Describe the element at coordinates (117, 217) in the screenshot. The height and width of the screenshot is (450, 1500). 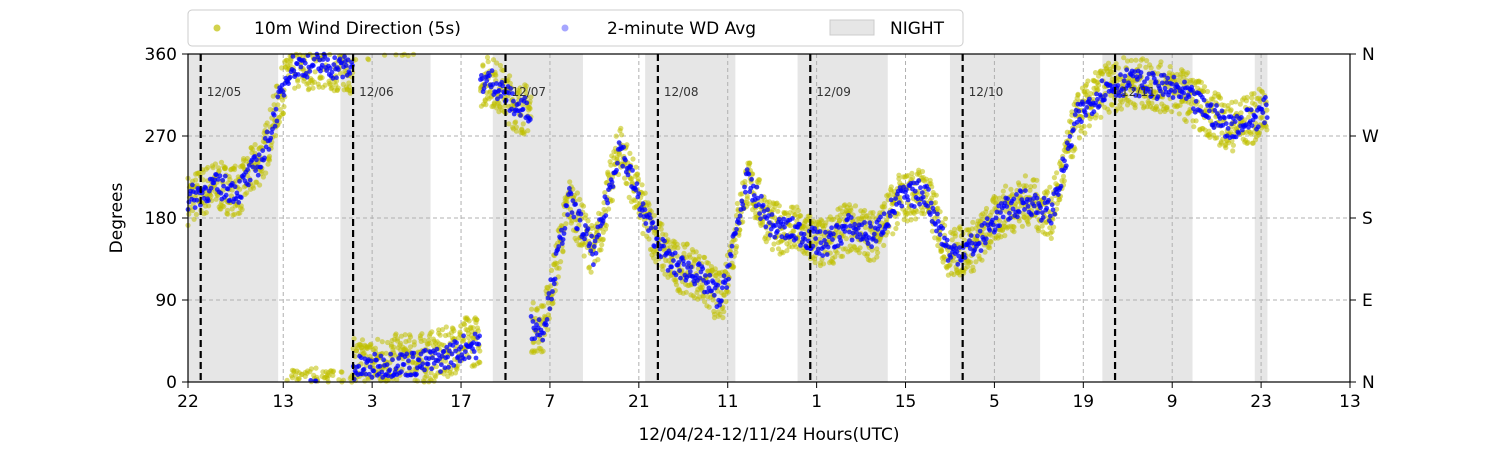
I see `y-axis-label: Degrees` at that location.